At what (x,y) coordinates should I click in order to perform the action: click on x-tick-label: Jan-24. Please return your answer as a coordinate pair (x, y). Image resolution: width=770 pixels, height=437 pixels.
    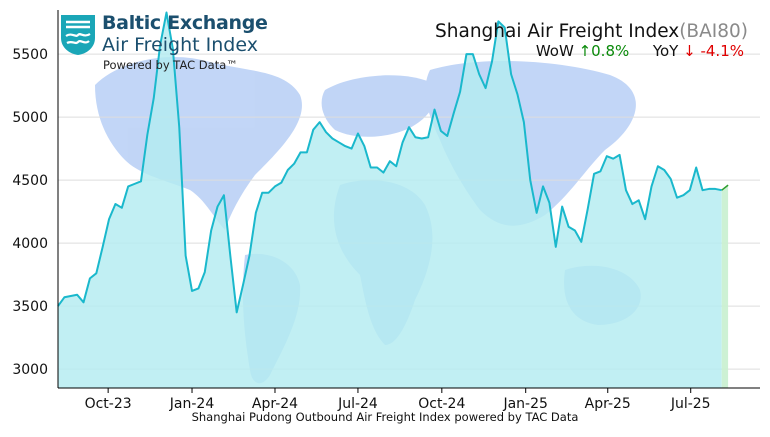
    Looking at the image, I should click on (192, 404).